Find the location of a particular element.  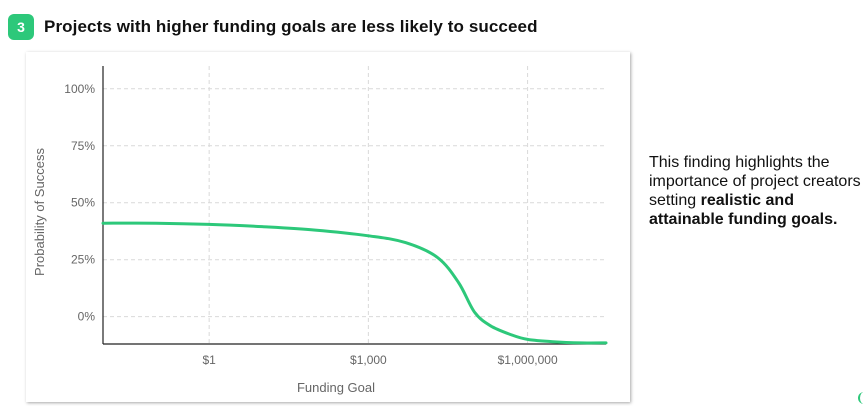

y-tick-label: 0% is located at coordinates (87, 317).